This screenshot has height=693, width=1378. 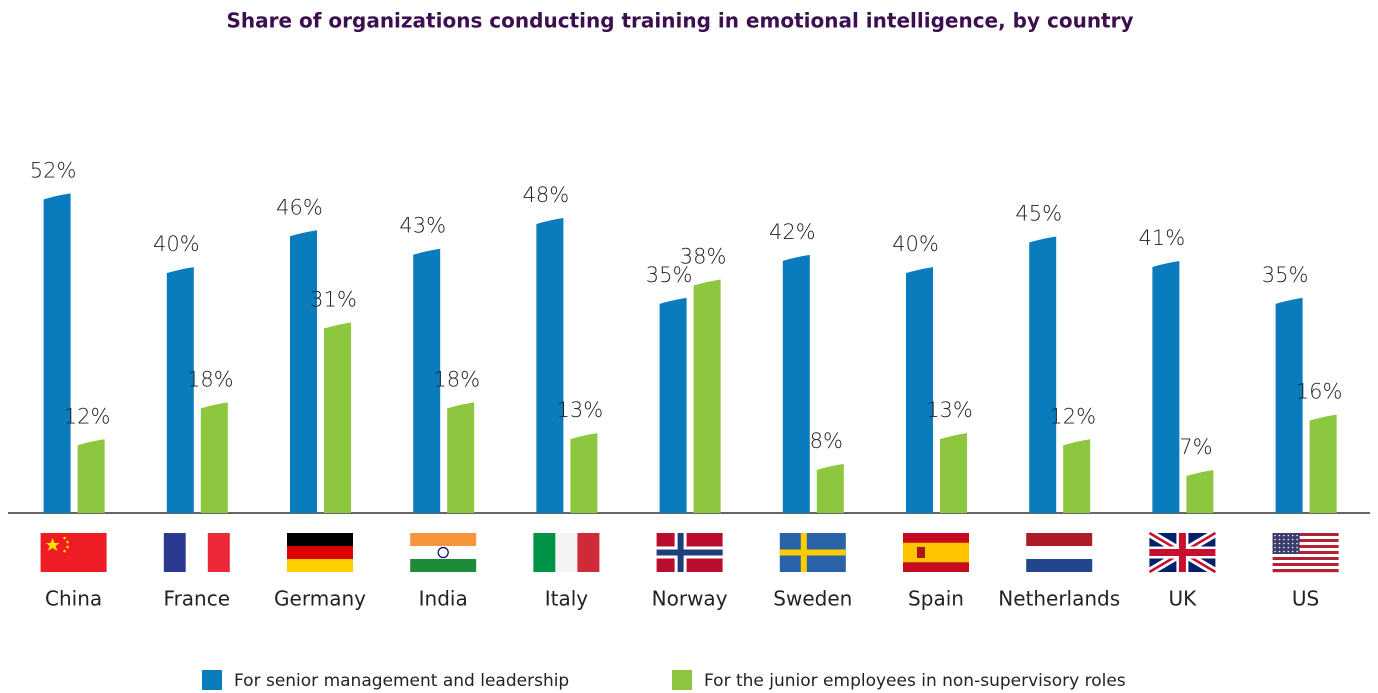 I want to click on value-label: 7%, so click(x=1195, y=447).